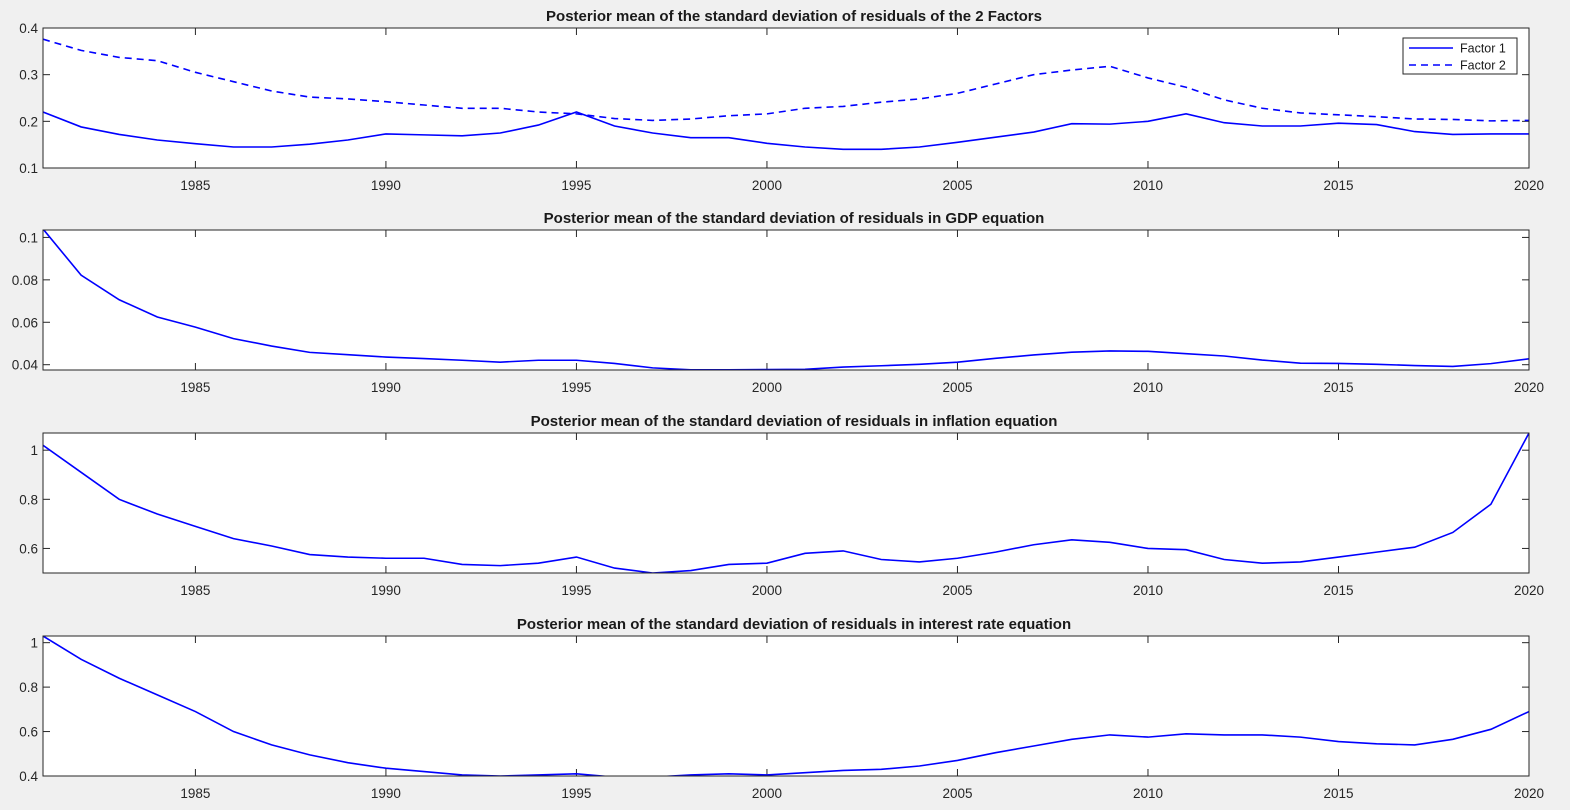 This screenshot has height=810, width=1570. I want to click on chart-3-xtick-label: 1995, so click(576, 590).